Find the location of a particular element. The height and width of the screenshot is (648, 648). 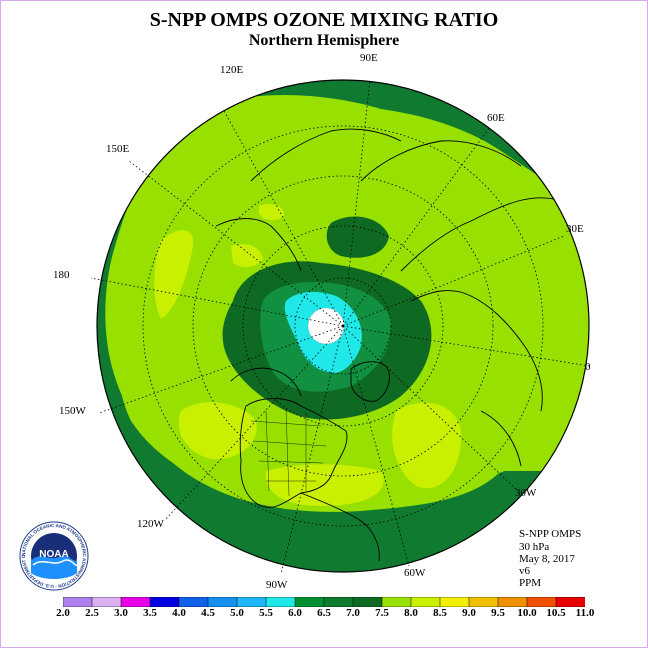

lon-label-90w: 90W is located at coordinates (277, 585).